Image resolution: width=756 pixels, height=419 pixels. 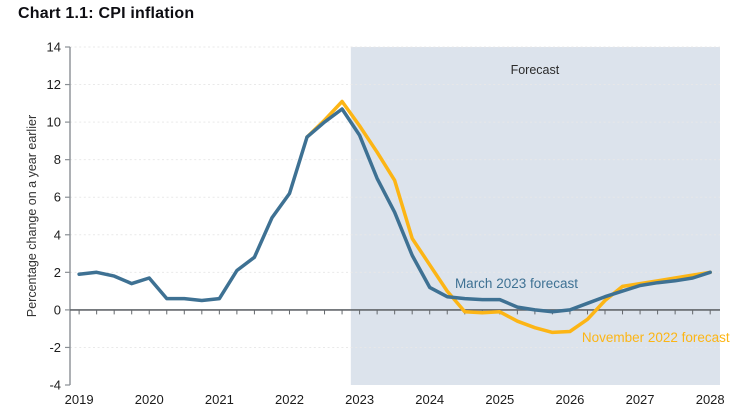 What do you see at coordinates (569, 399) in the screenshot?
I see `x-tick-label-2026: 2026` at bounding box center [569, 399].